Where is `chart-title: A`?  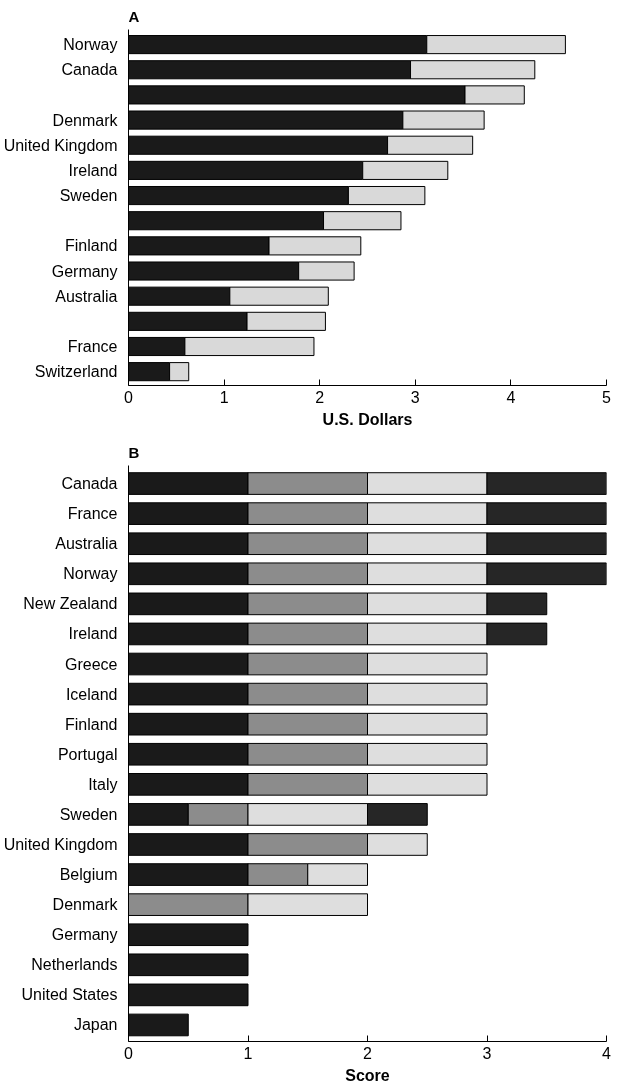
chart-title: A is located at coordinates (134, 16).